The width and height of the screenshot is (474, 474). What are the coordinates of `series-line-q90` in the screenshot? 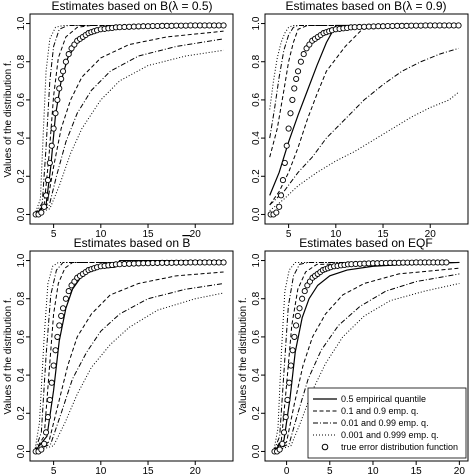 It's located at (364, 91).